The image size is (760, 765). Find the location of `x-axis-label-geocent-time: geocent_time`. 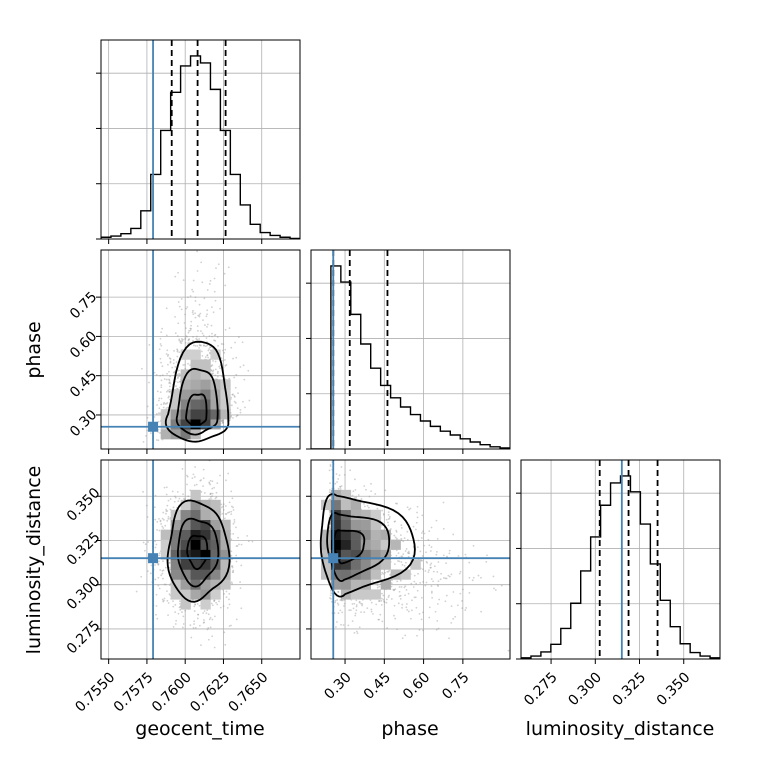

x-axis-label-geocent-time: geocent_time is located at coordinates (199, 729).